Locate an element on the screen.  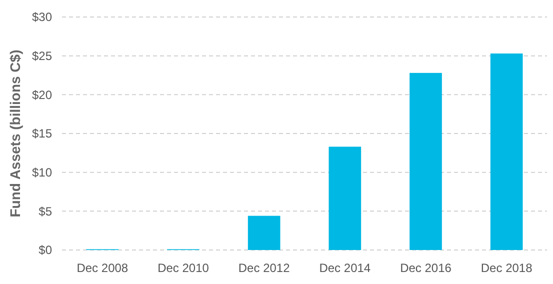
y-tick-label: $15 is located at coordinates (42, 133).